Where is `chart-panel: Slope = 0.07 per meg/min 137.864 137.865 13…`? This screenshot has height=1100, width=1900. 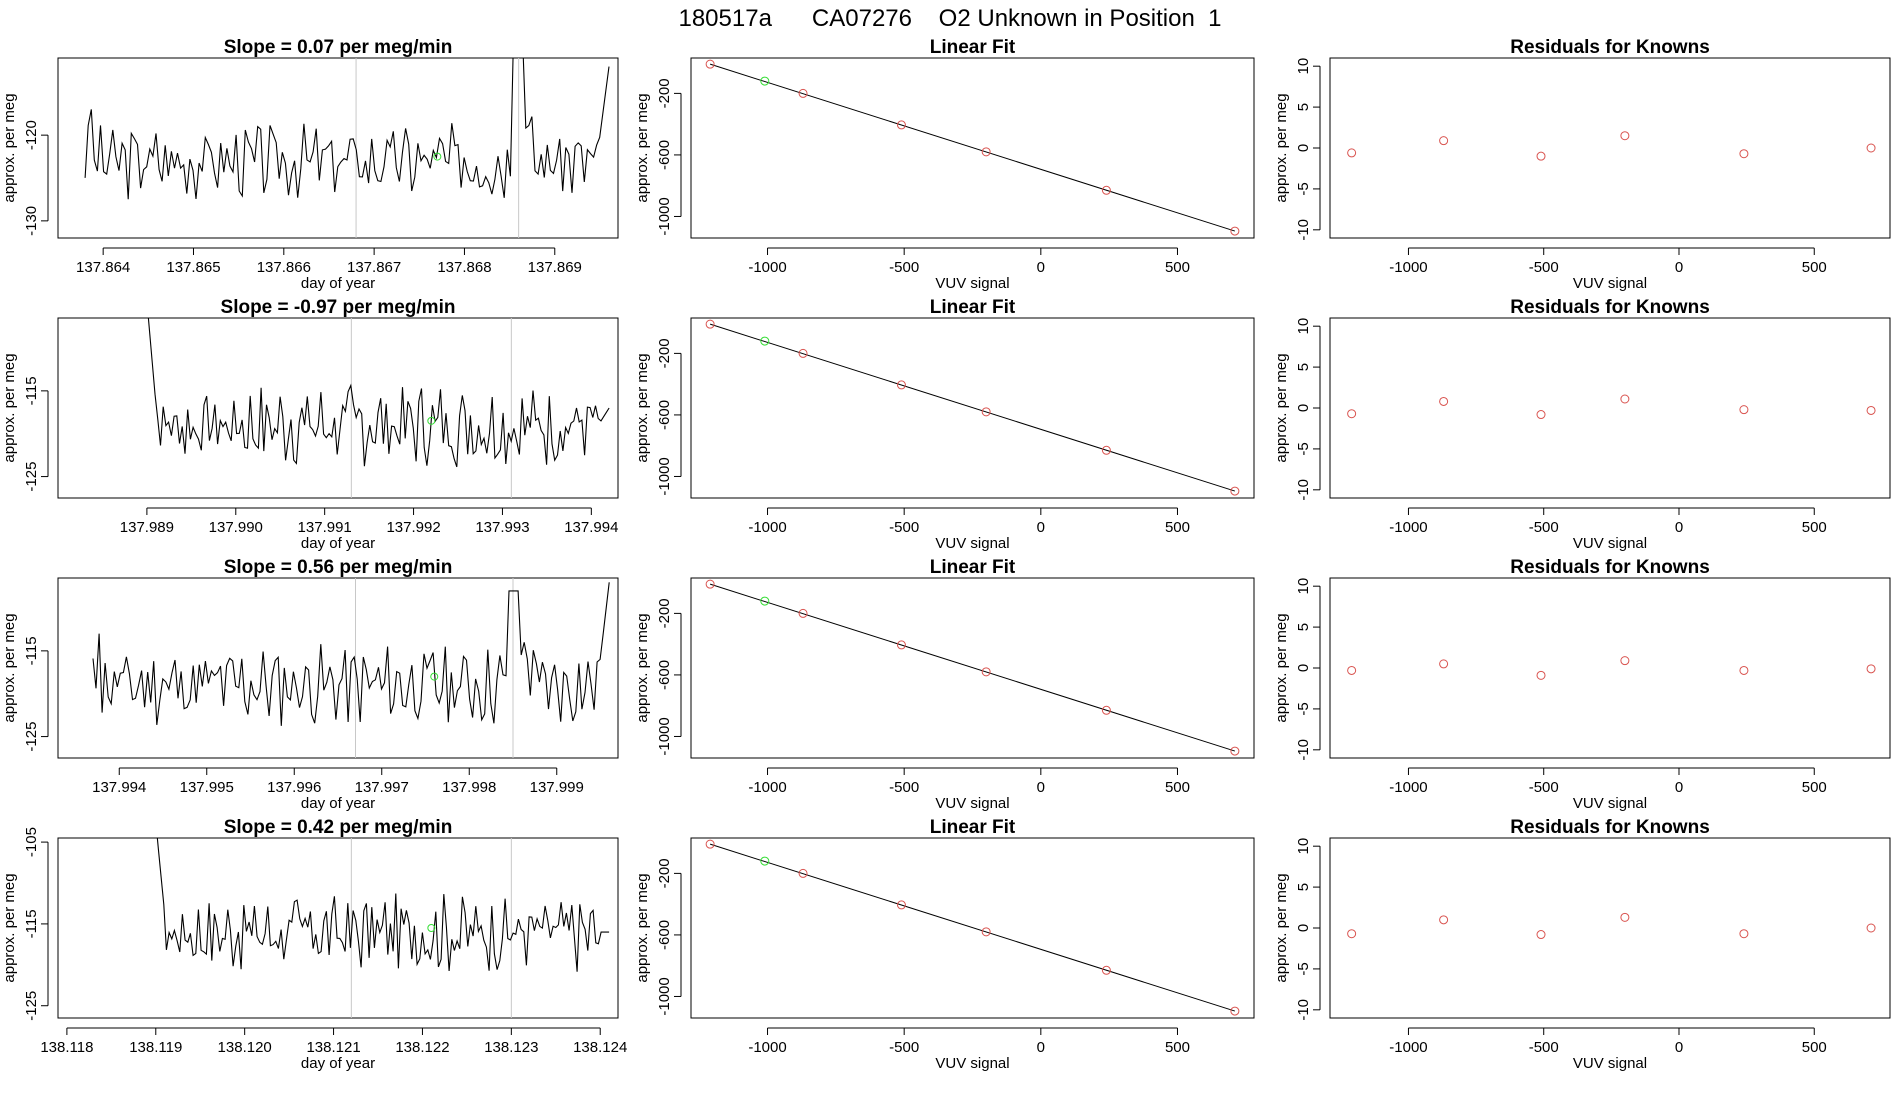
chart-panel: Slope = 0.07 per meg/min 137.864 137.865 13… is located at coordinates (310, 164).